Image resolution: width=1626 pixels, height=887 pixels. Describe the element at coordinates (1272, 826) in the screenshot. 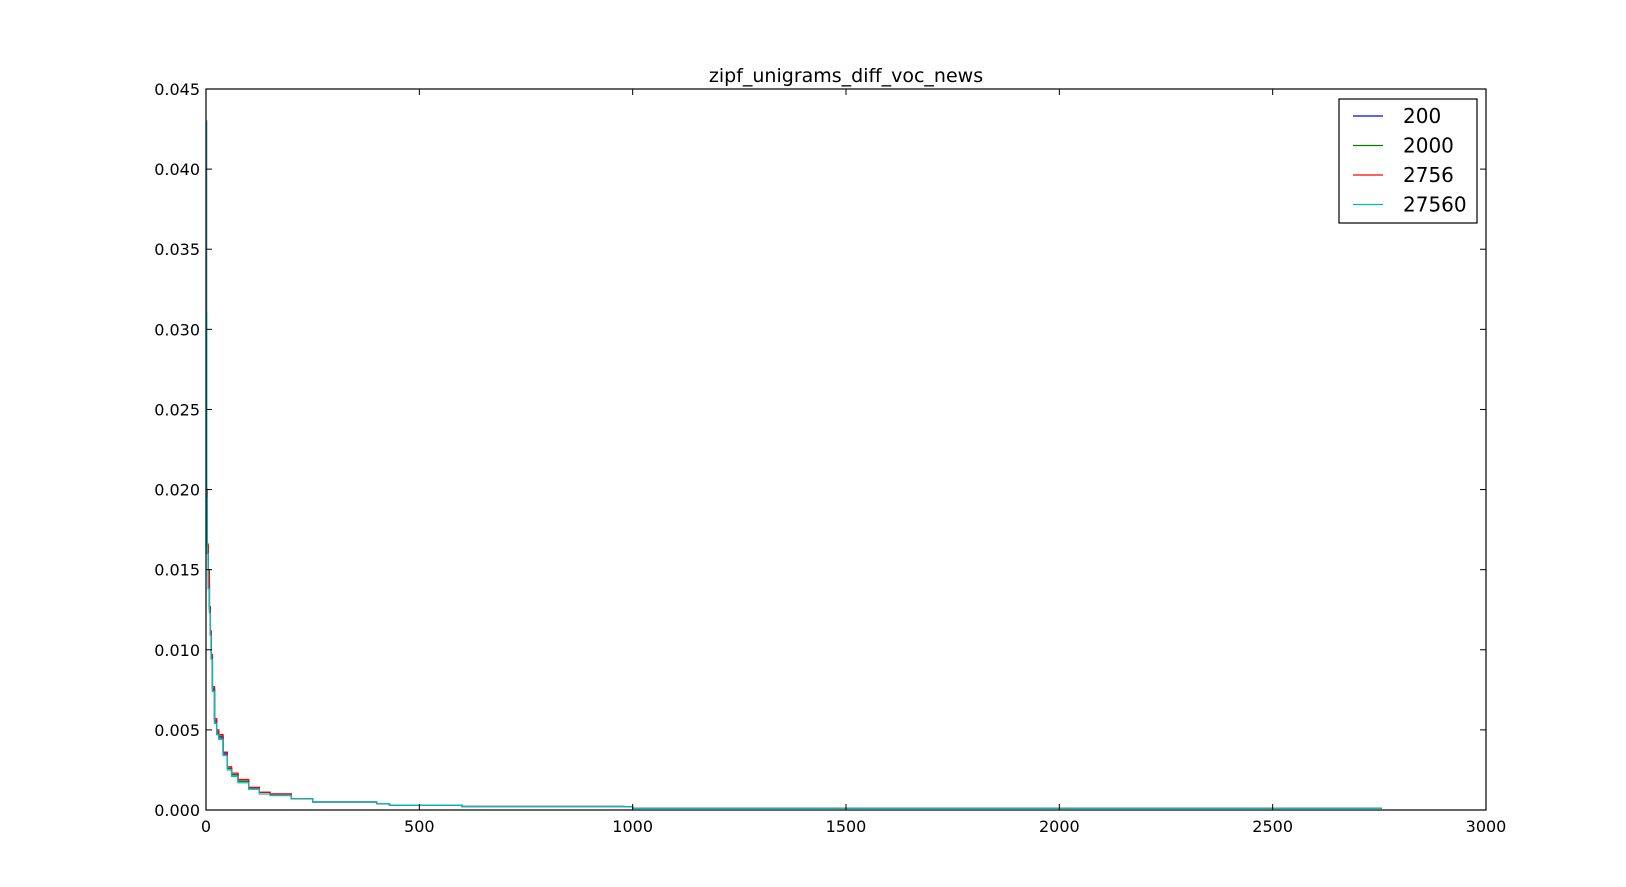

I see `x-tick-label: 2500` at that location.